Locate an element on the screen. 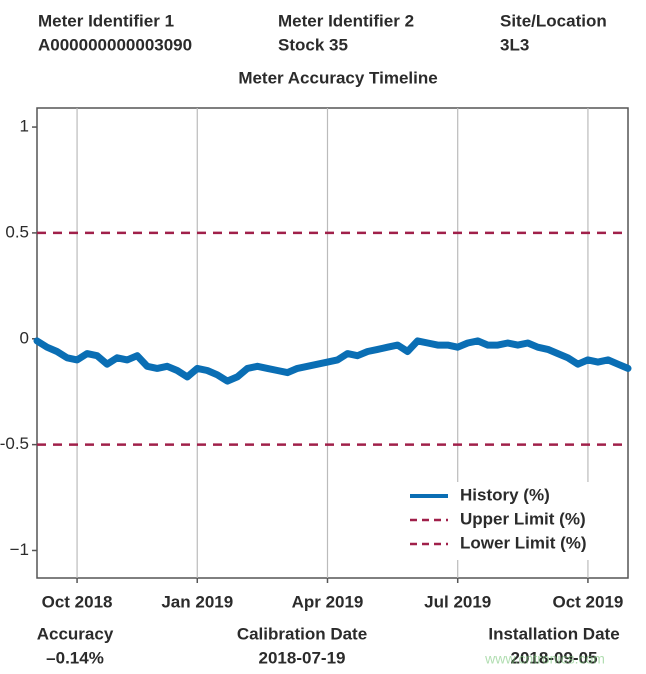 This screenshot has height=674, width=646. x-tick-label: Apr 2019 is located at coordinates (328, 601).